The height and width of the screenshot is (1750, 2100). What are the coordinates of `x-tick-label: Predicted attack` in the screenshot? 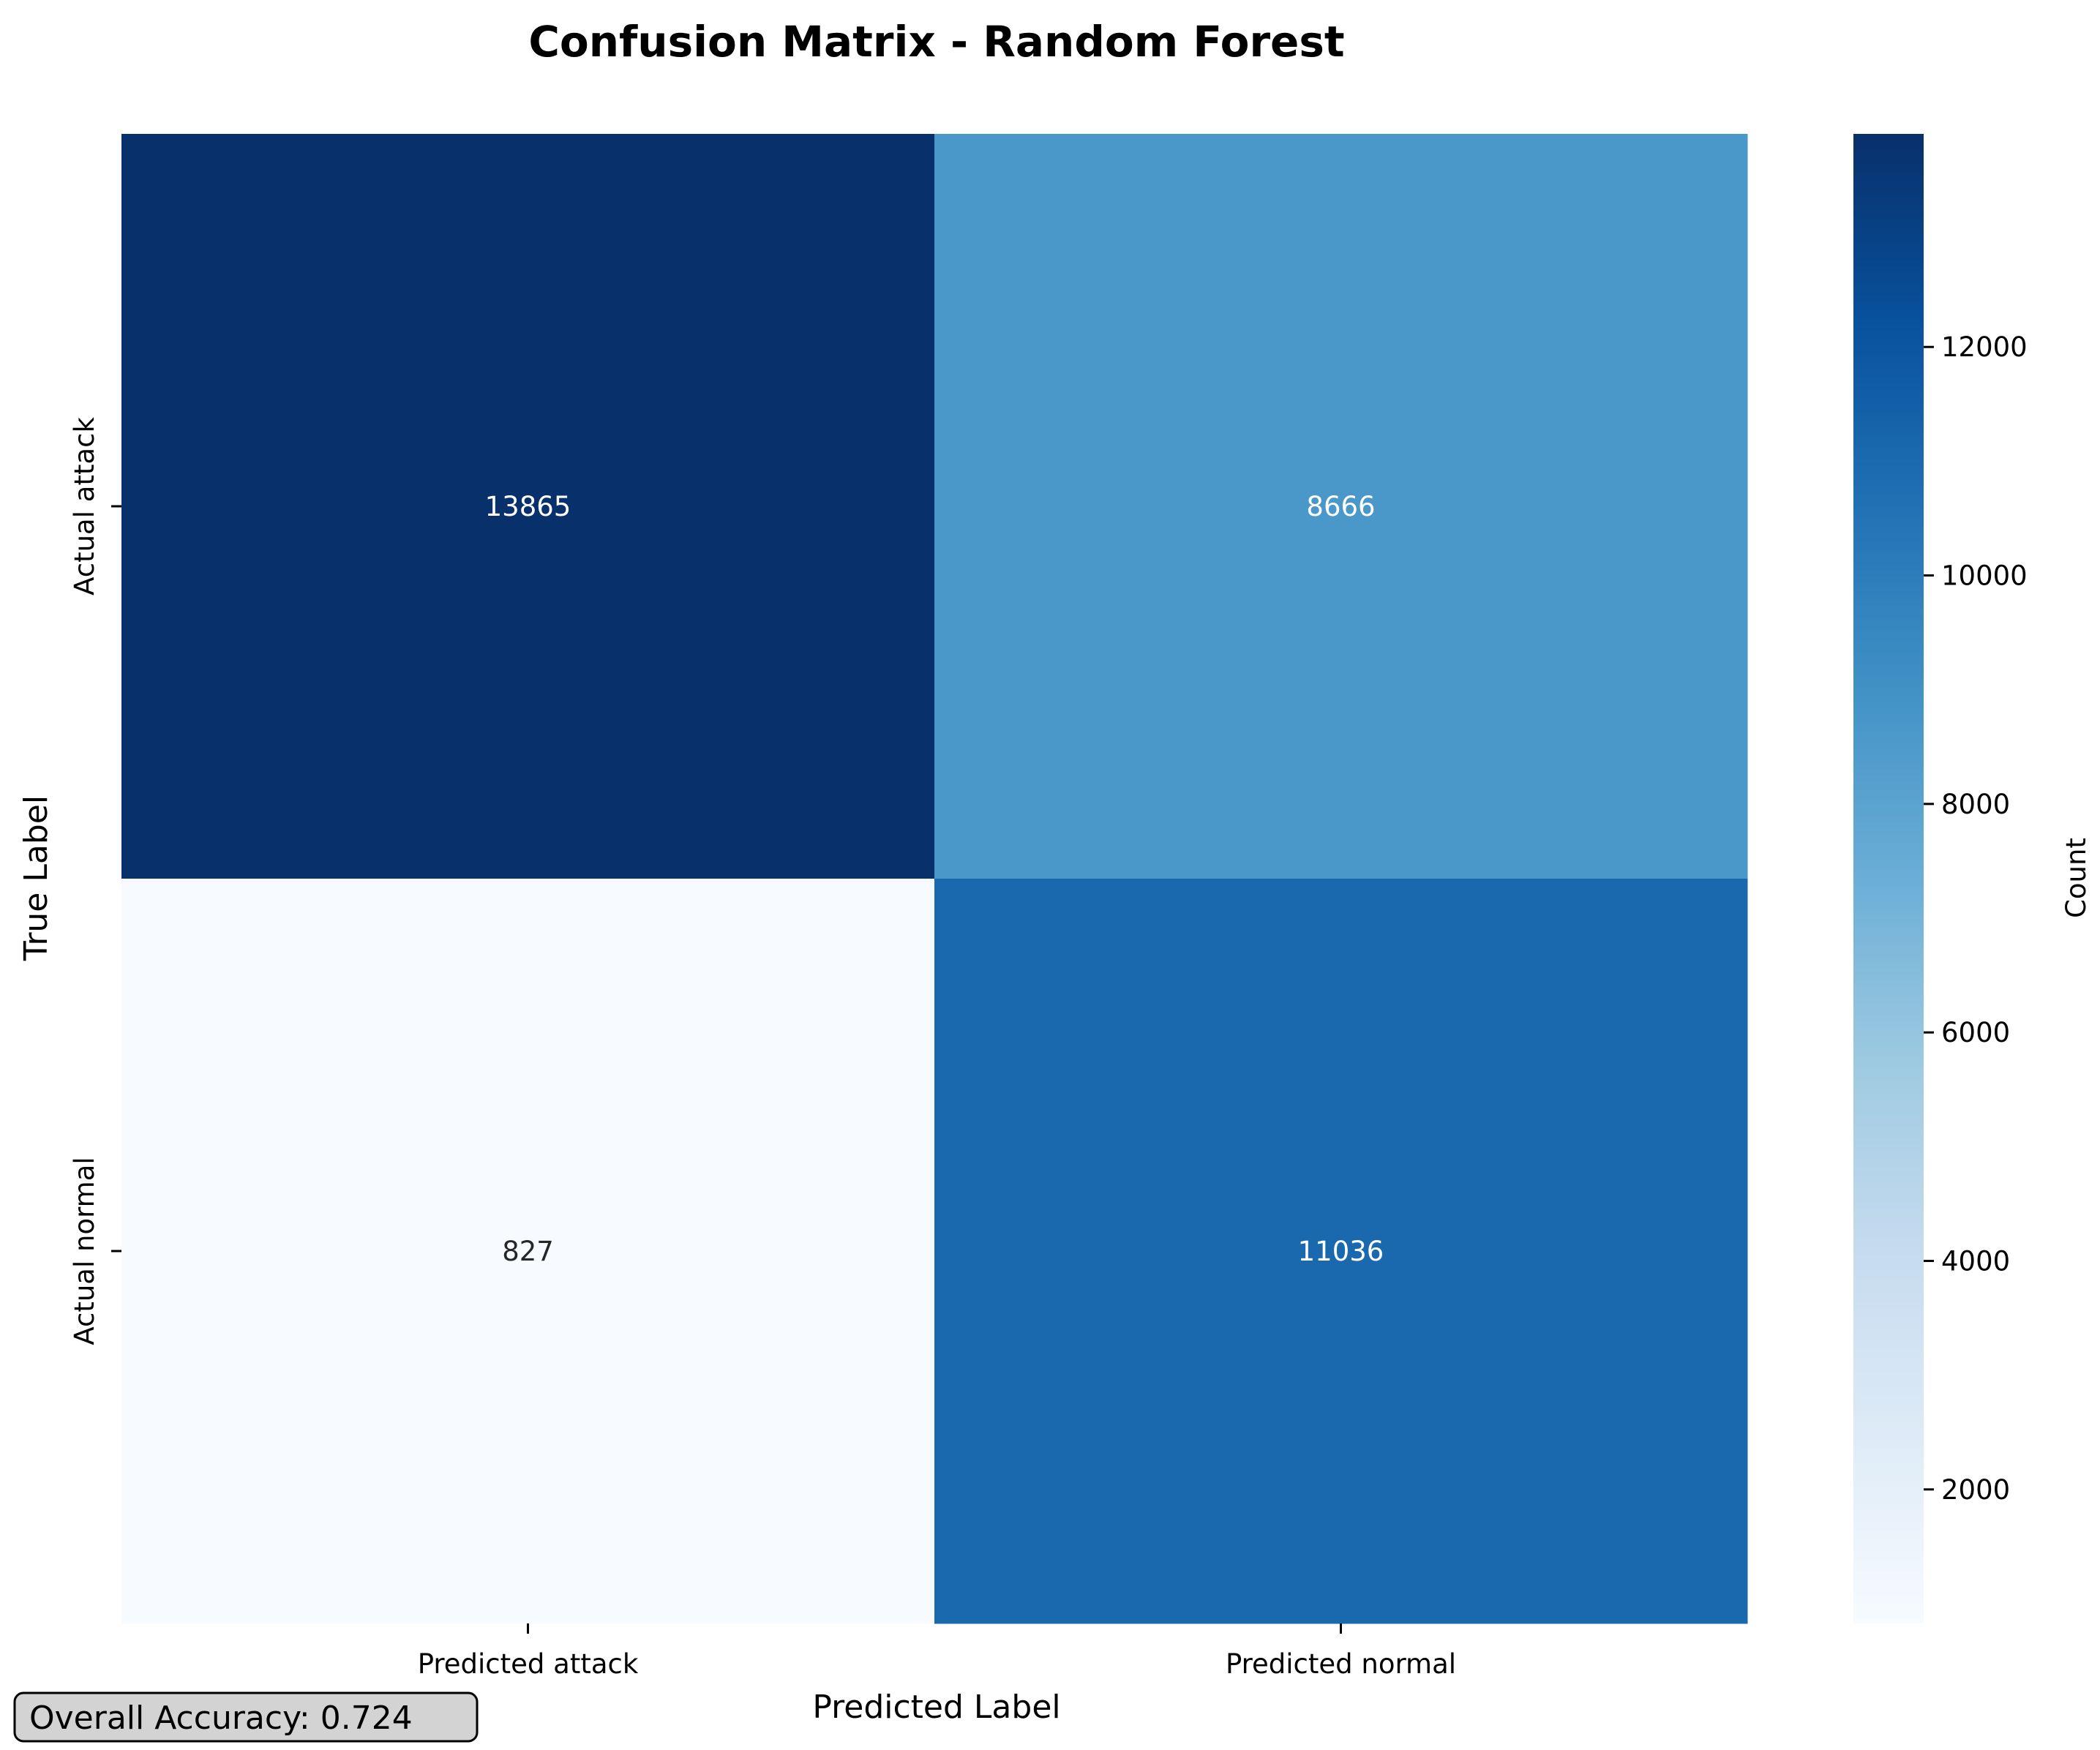 It's located at (528, 1664).